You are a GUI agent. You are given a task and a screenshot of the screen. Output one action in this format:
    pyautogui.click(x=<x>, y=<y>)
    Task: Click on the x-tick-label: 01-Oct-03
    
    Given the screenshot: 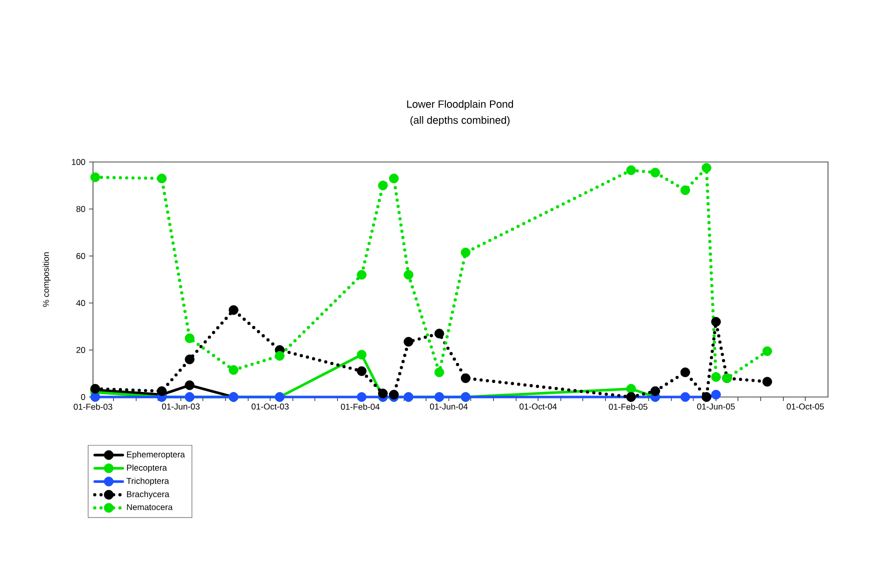 What is the action you would take?
    pyautogui.click(x=270, y=407)
    